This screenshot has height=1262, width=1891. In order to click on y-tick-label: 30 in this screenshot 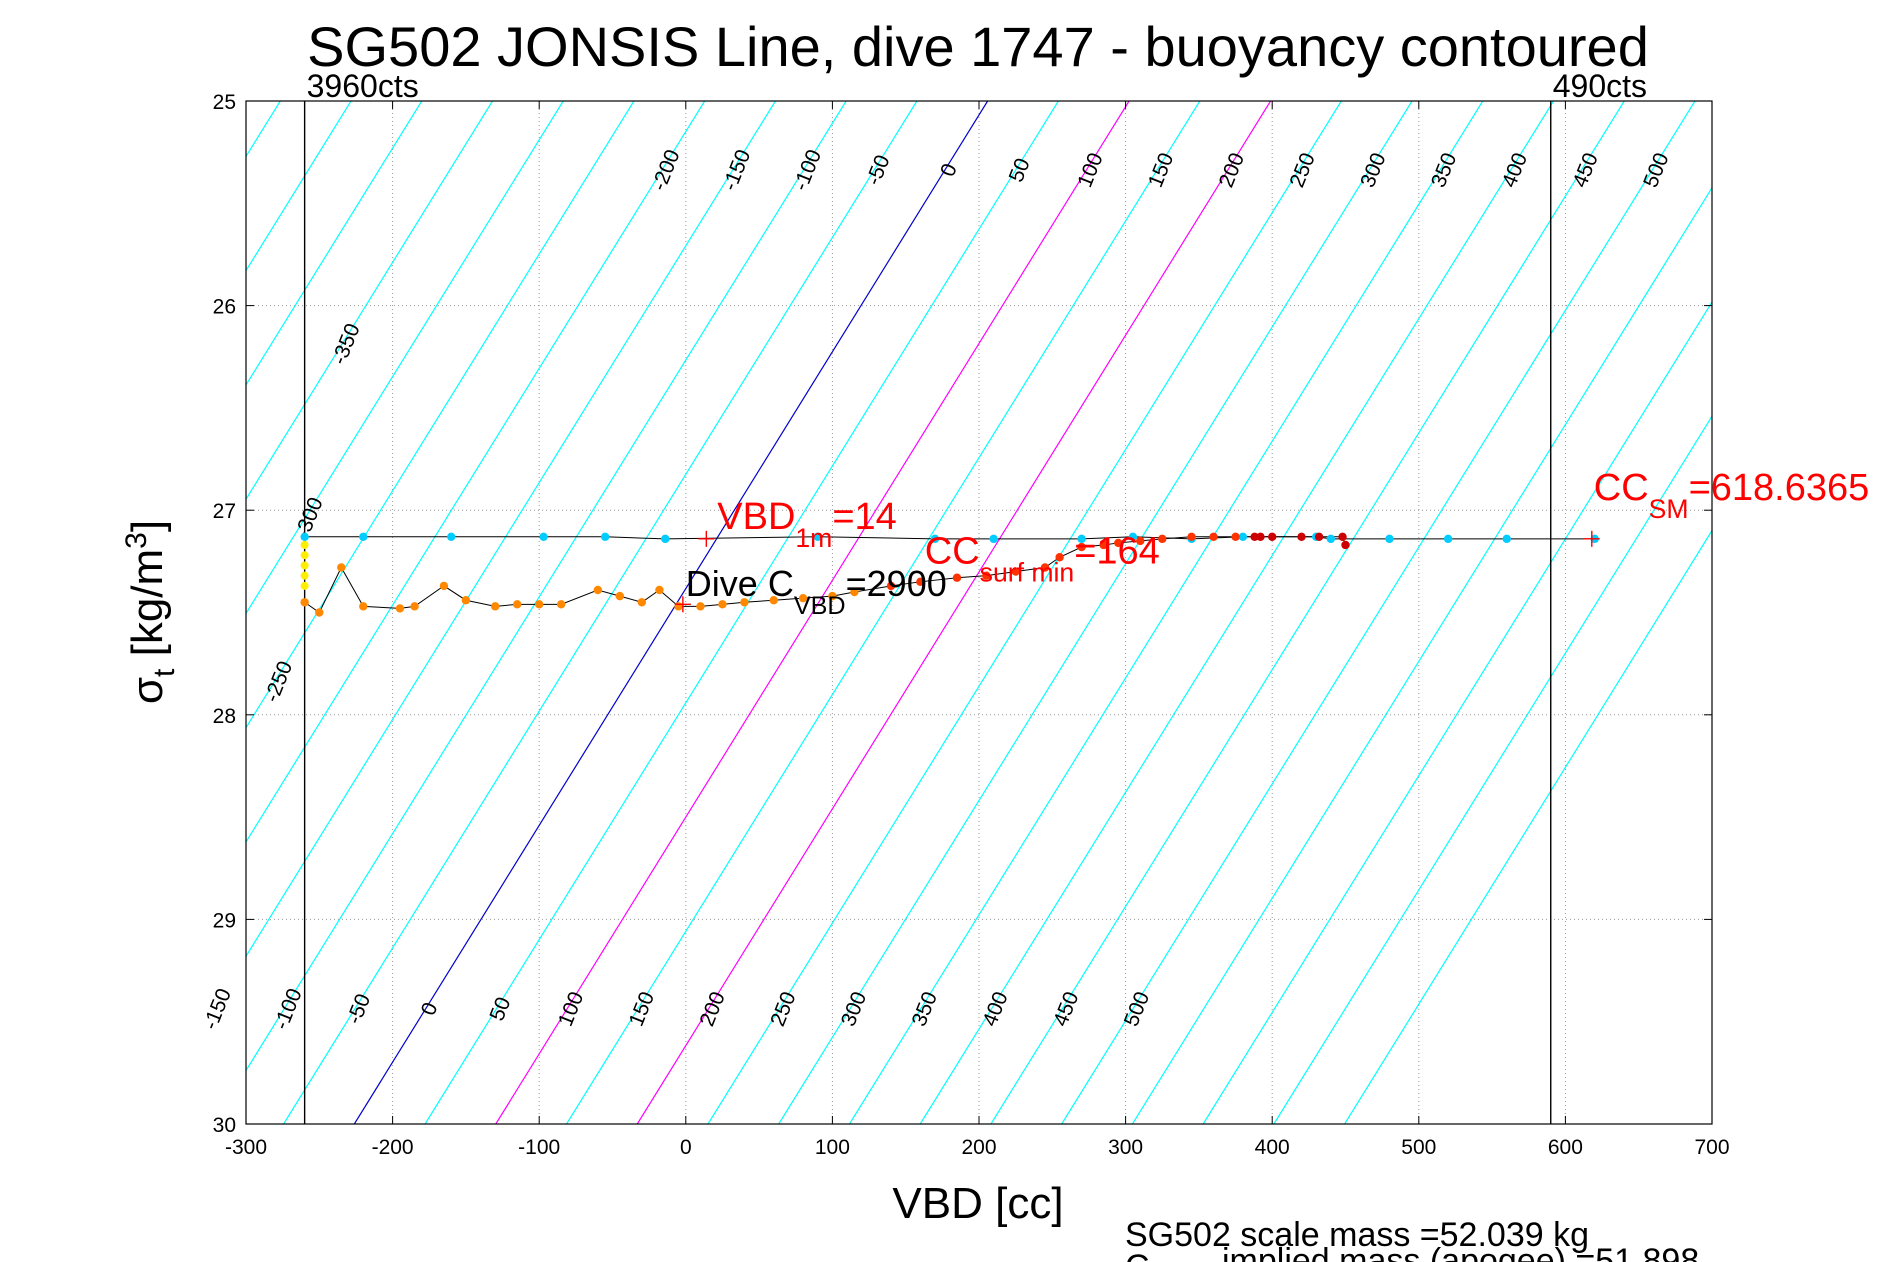, I will do `click(224, 1125)`.